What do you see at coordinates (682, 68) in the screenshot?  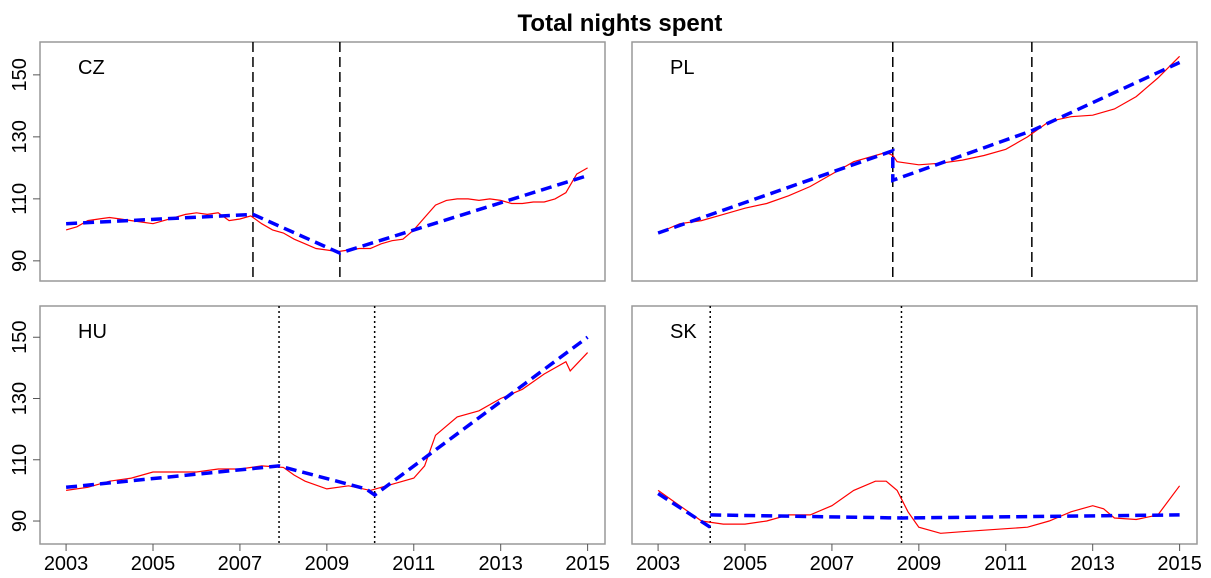 I see `panel-label: PL` at bounding box center [682, 68].